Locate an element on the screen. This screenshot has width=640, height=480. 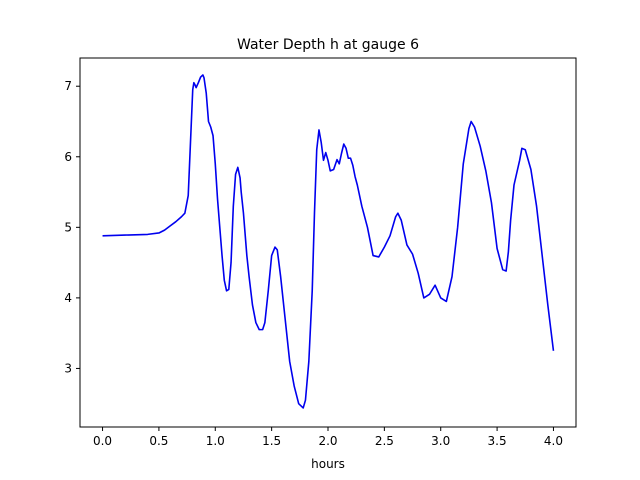
x-tick-label: 2.0 is located at coordinates (327, 441).